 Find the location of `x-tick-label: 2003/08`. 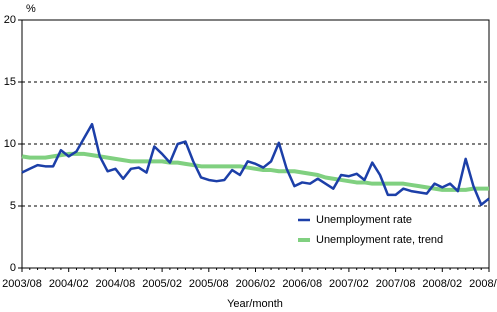

x-tick-label: 2003/08 is located at coordinates (22, 284).